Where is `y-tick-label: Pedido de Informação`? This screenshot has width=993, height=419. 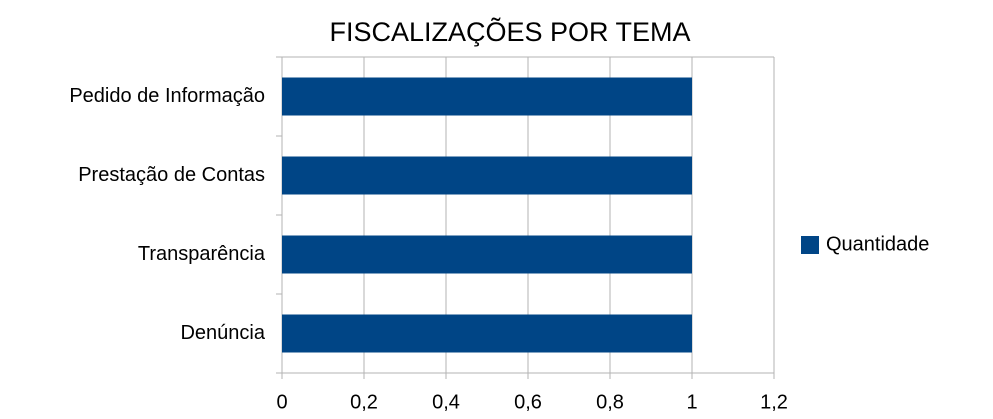 y-tick-label: Pedido de Informação is located at coordinates (167, 96).